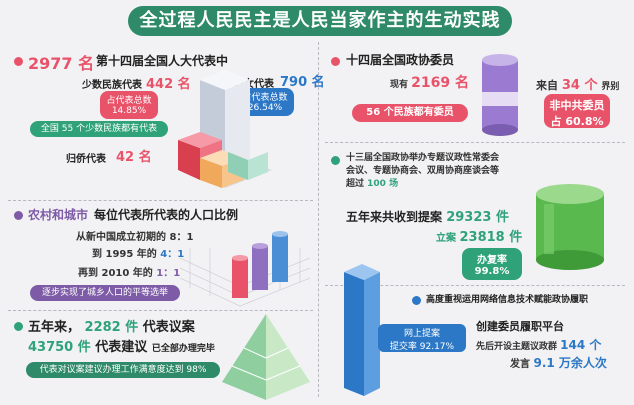 The width and height of the screenshot is (634, 405). I want to click on suggestions-line: 43750 件 代表建议 已全部办理完毕, so click(121, 345).